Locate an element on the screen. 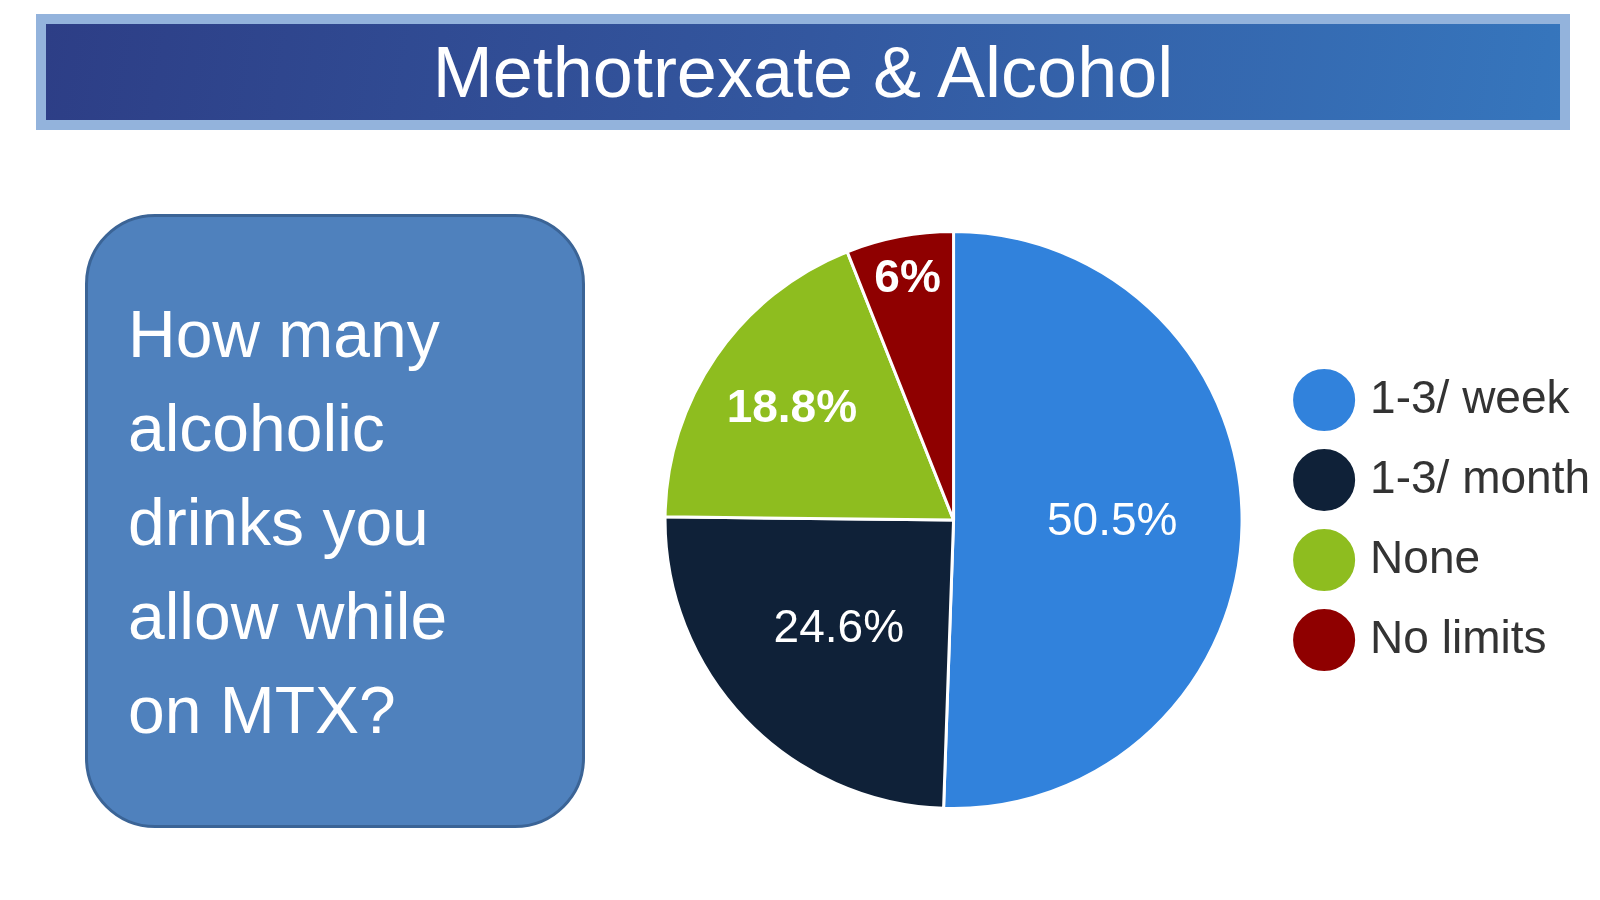  data-label: 24.6% is located at coordinates (839, 626).